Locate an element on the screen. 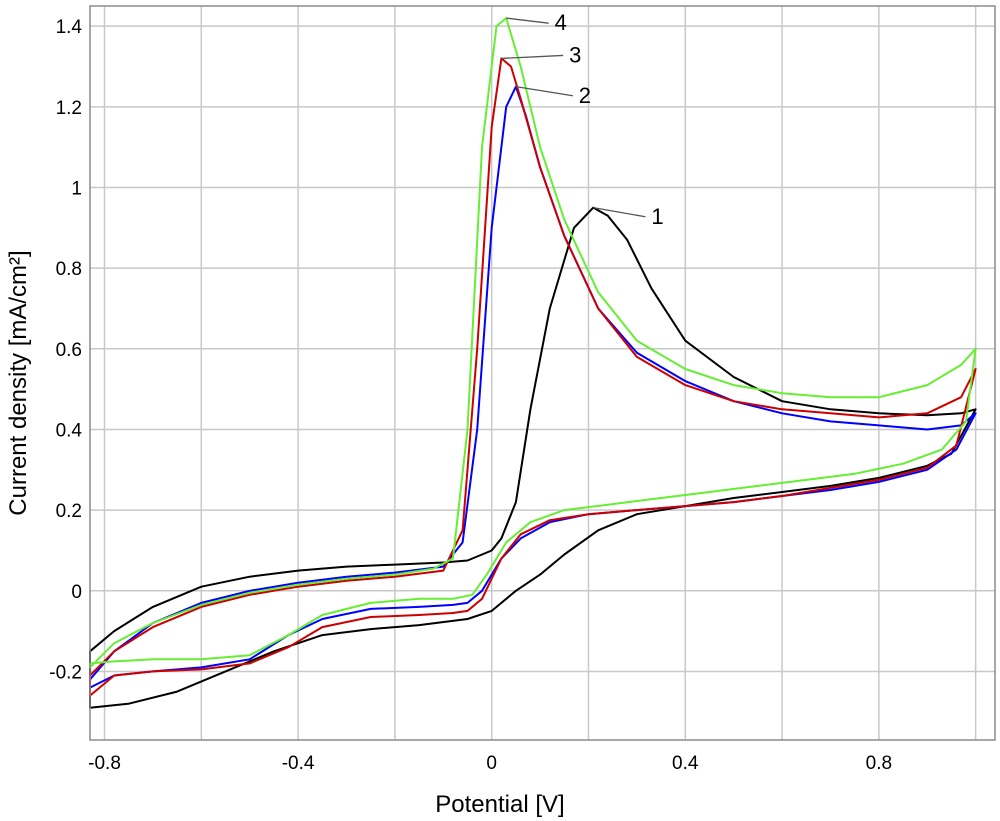 Image resolution: width=1000 pixels, height=821 pixels. series-1-annotation: 1 is located at coordinates (657, 216).